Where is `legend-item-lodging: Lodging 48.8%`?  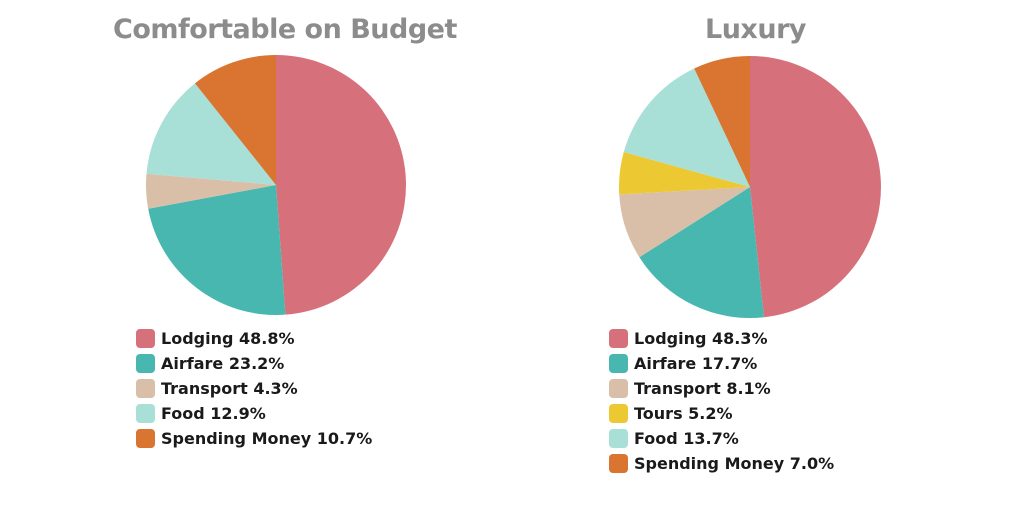
legend-item-lodging: Lodging 48.8% is located at coordinates (254, 338).